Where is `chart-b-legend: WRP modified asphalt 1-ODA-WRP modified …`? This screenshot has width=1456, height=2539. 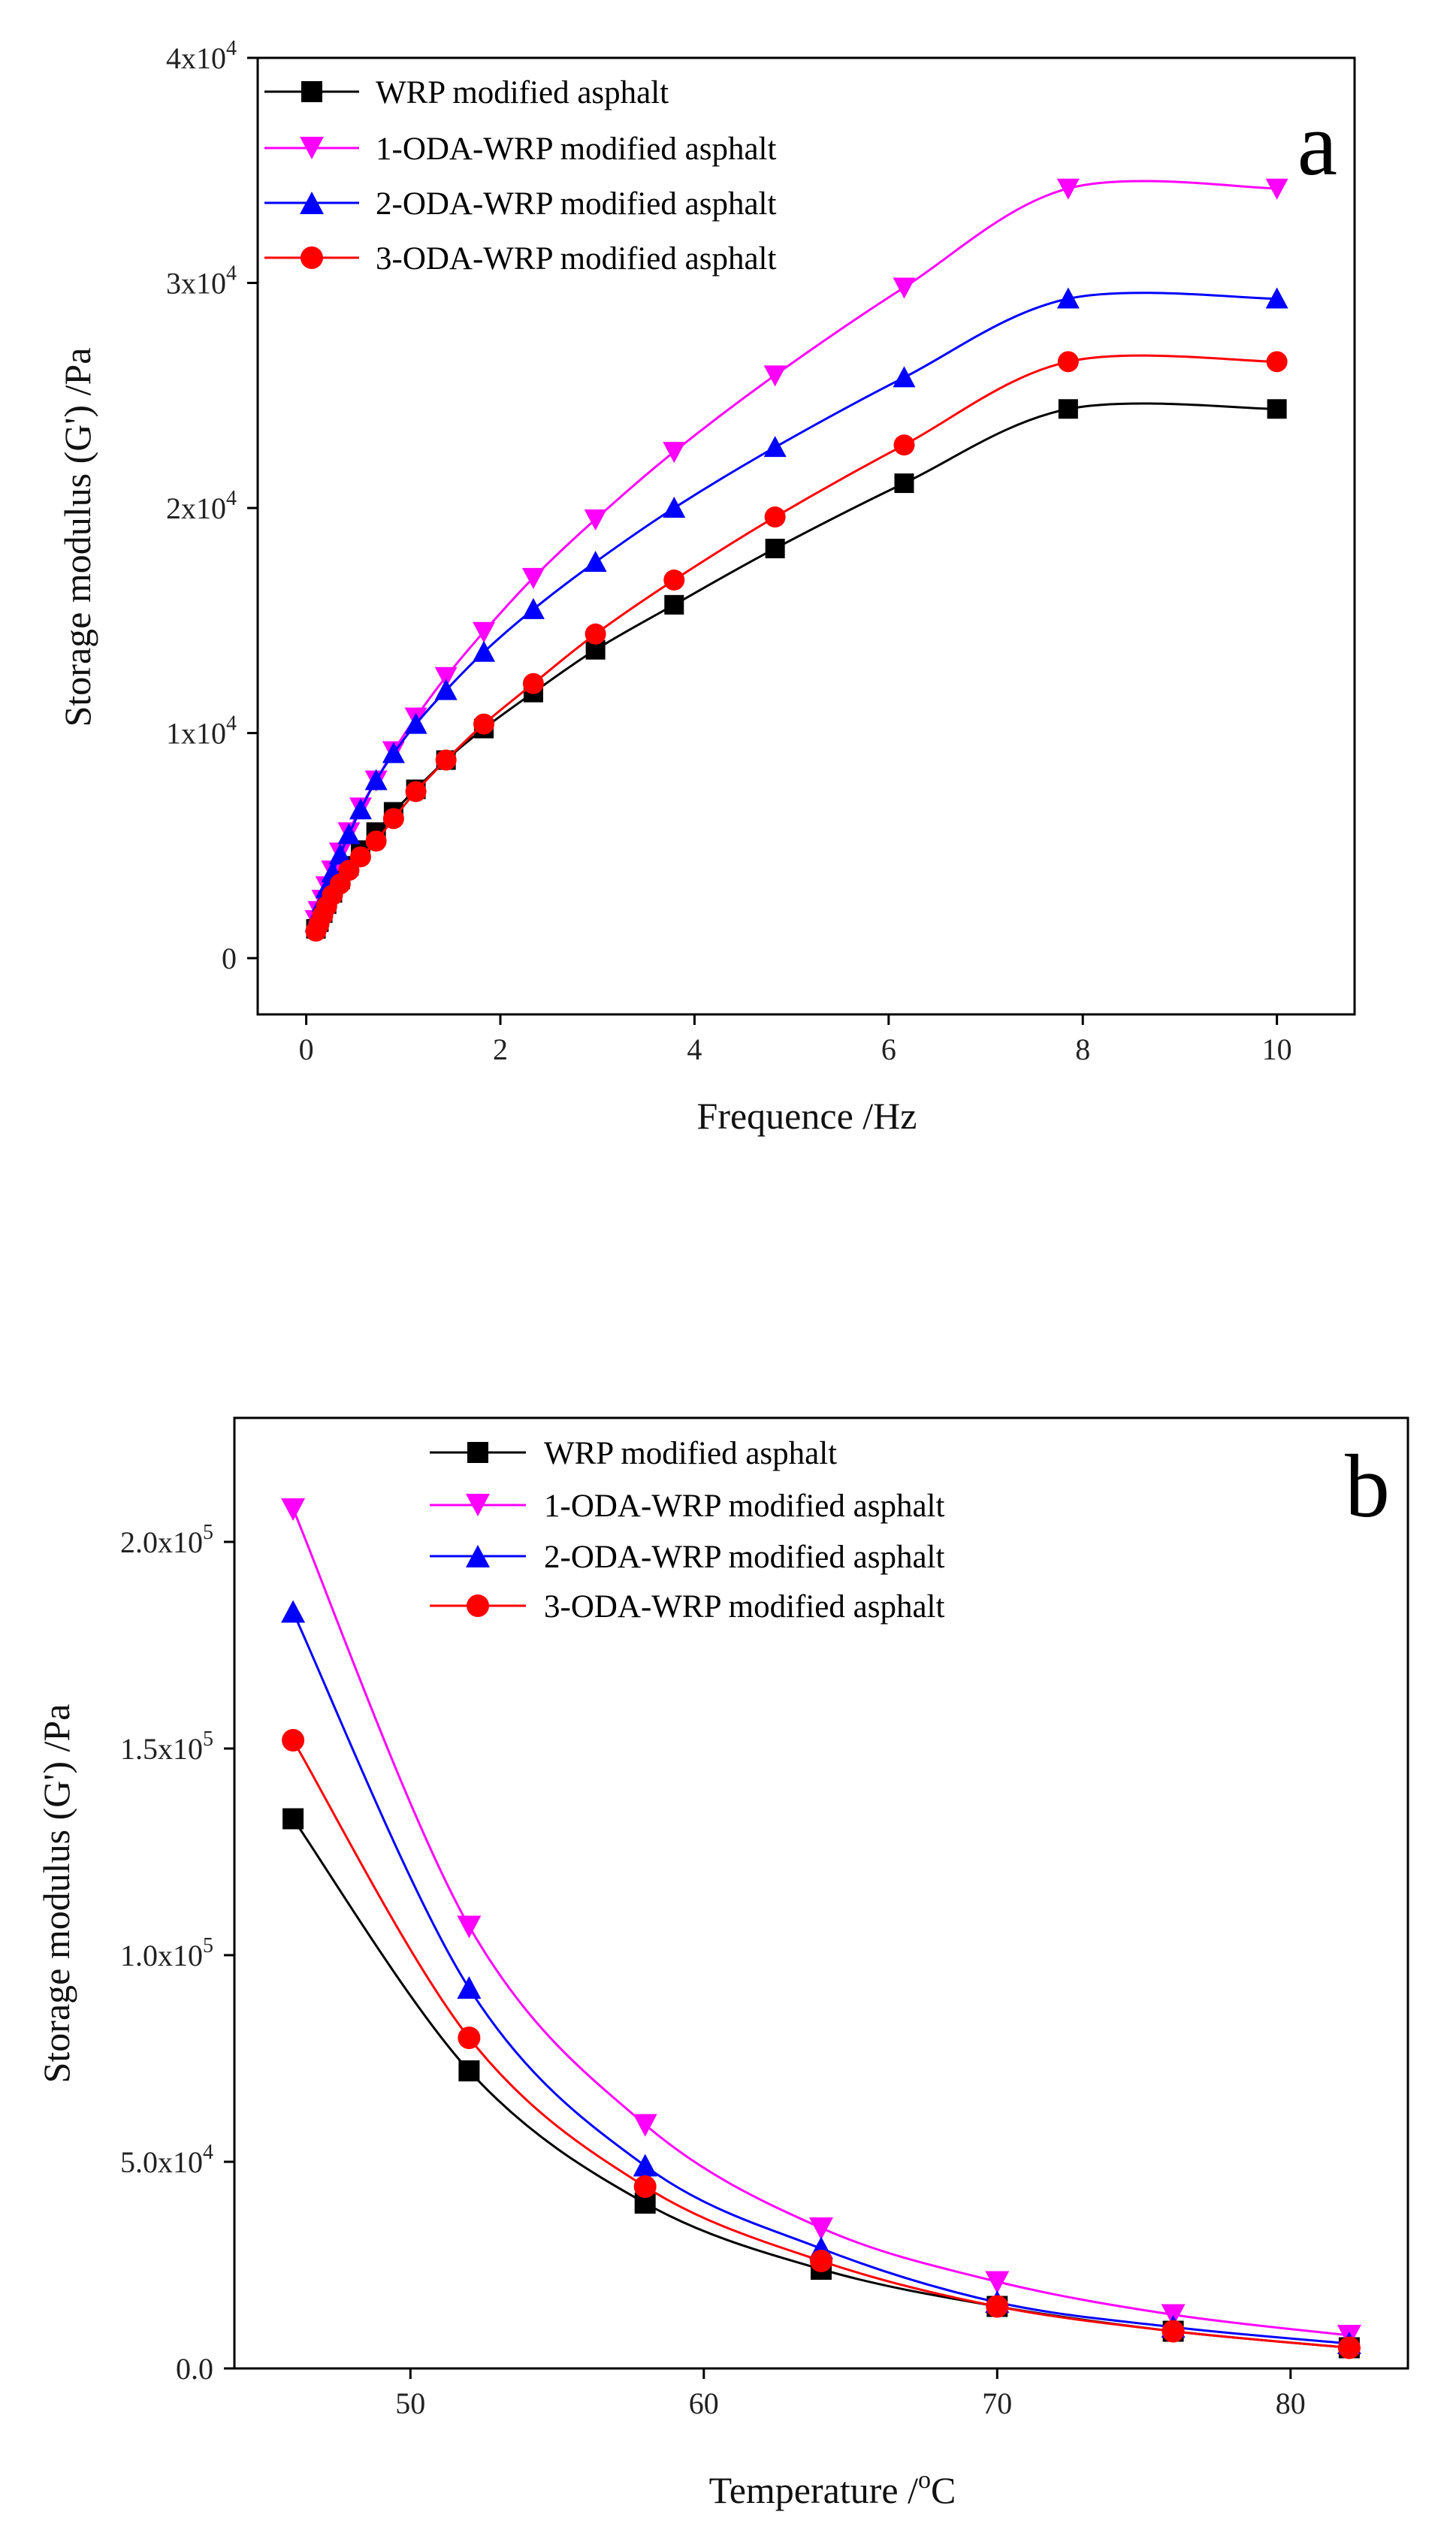
chart-b-legend: WRP modified asphalt 1-ODA-WRP modified … is located at coordinates (687, 1530).